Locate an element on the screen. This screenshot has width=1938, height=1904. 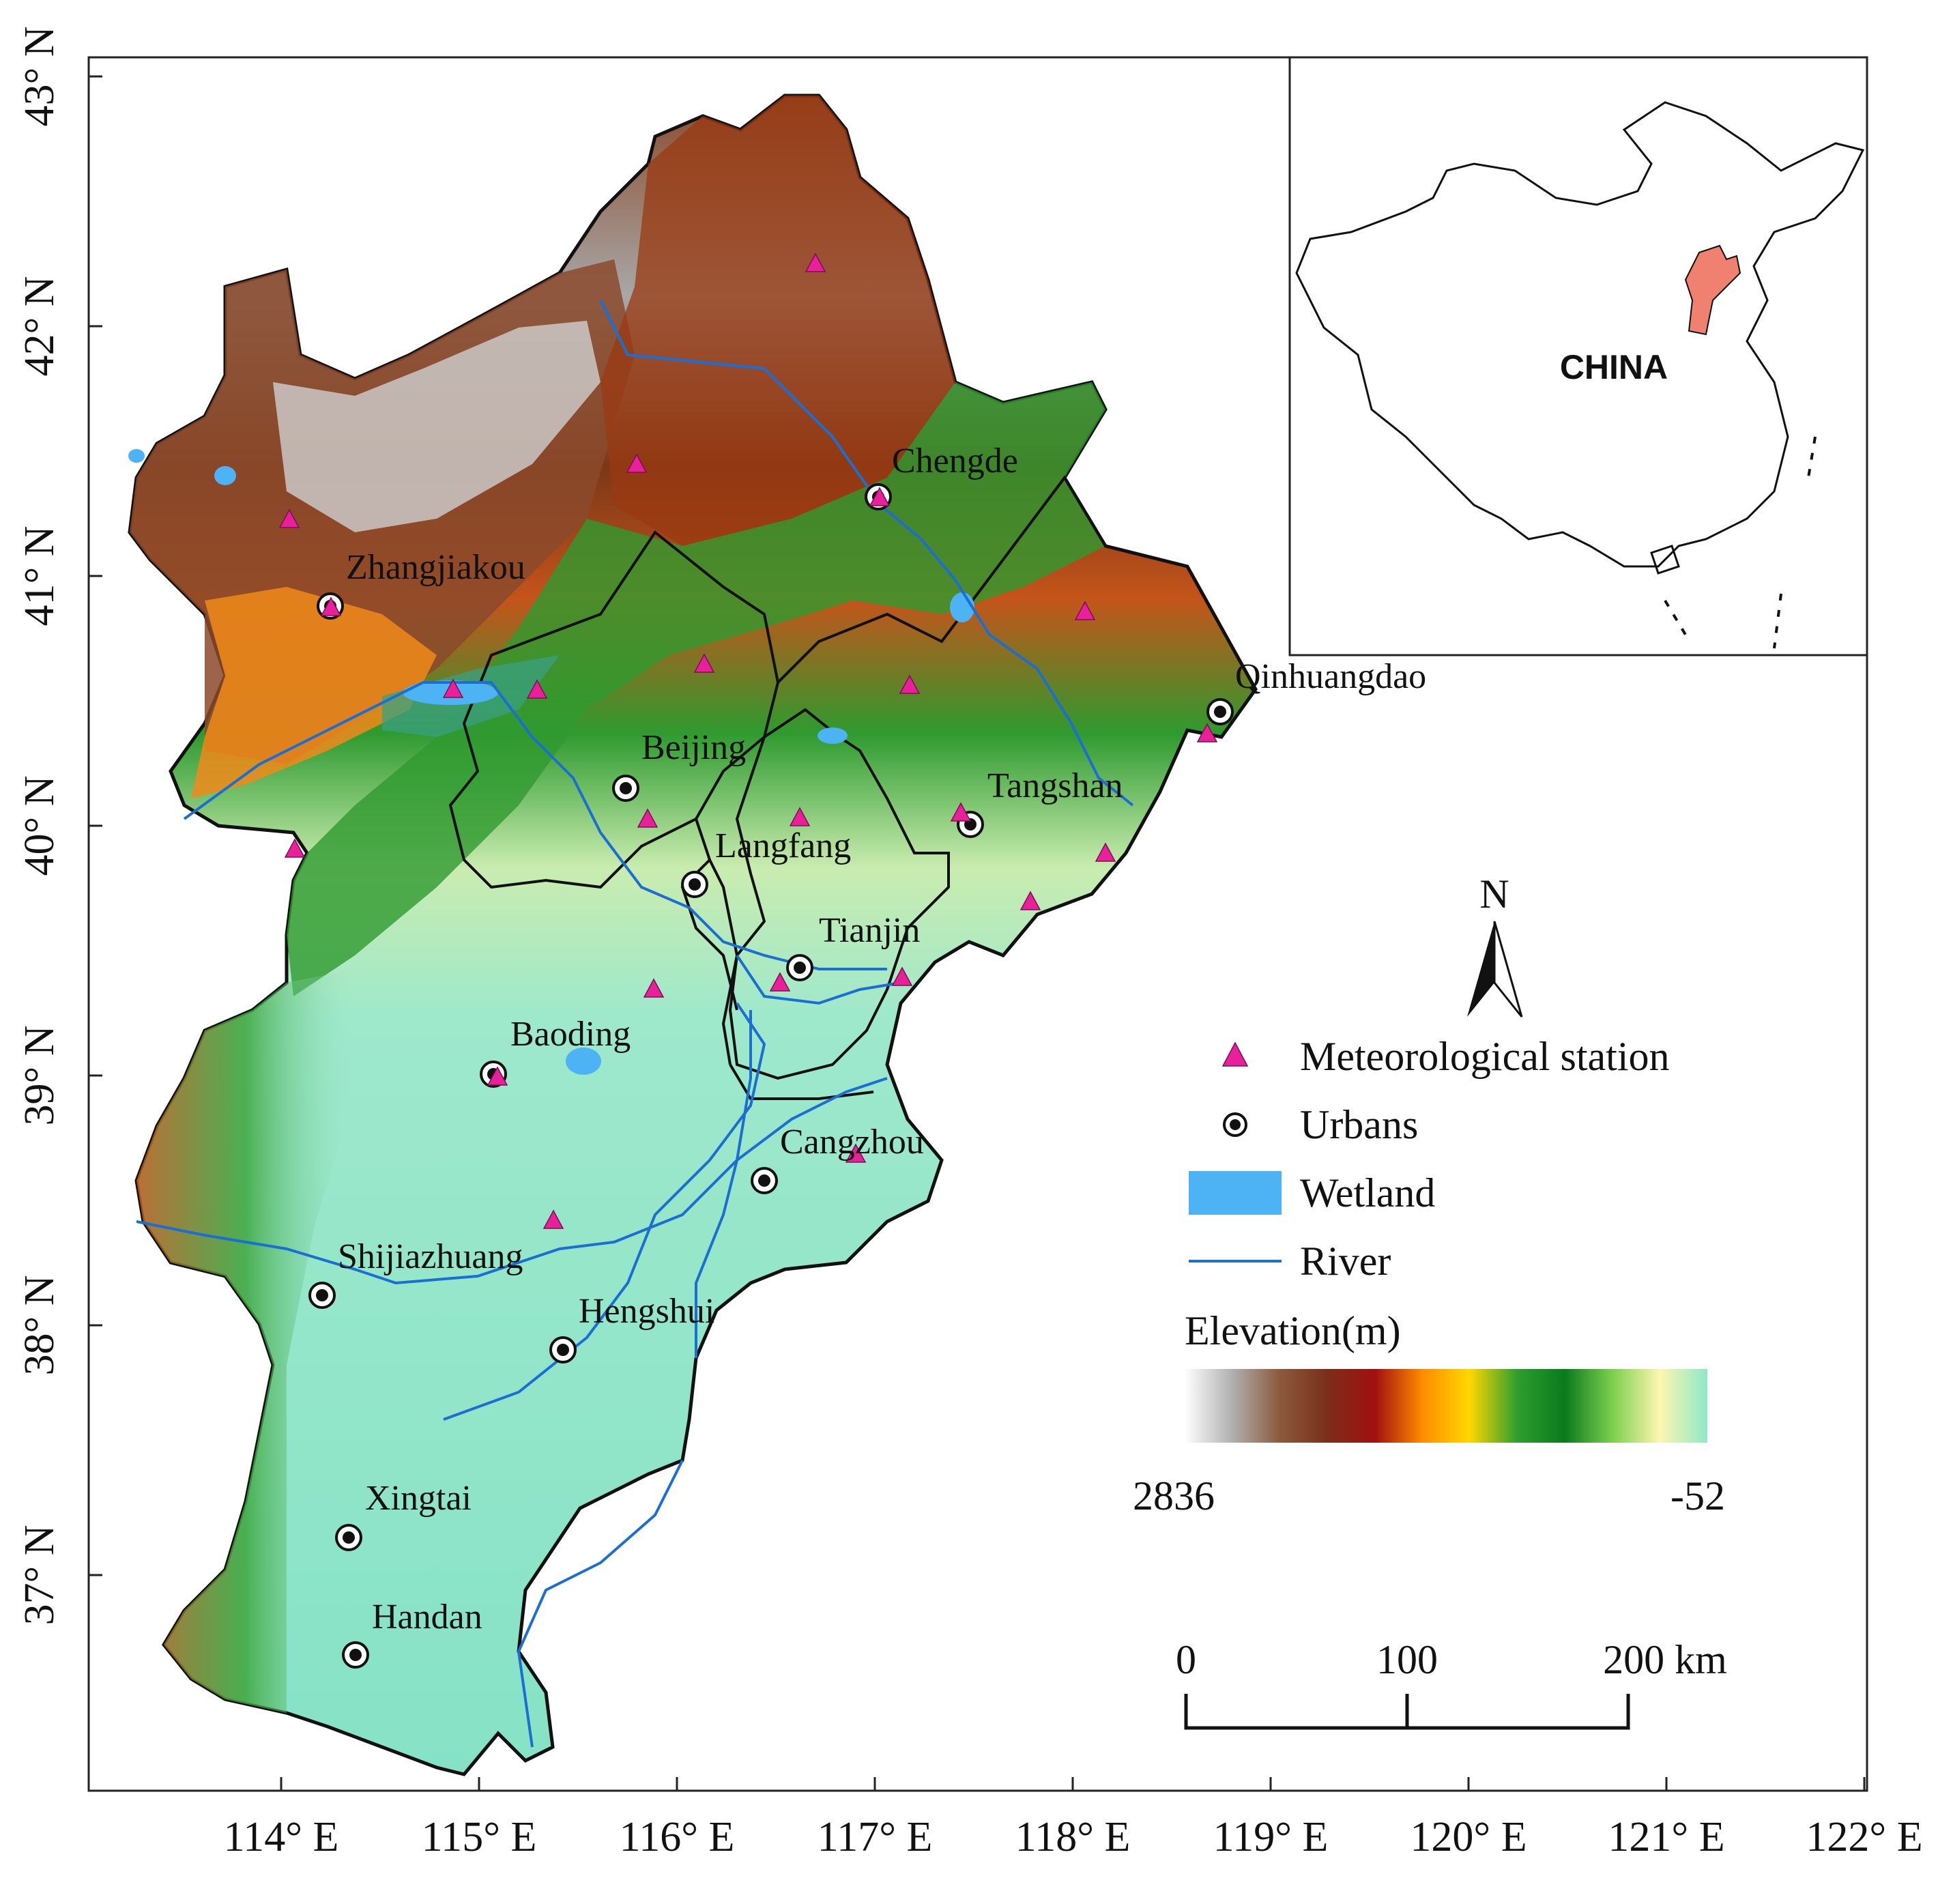
north-arrow: N is located at coordinates (1495, 944).